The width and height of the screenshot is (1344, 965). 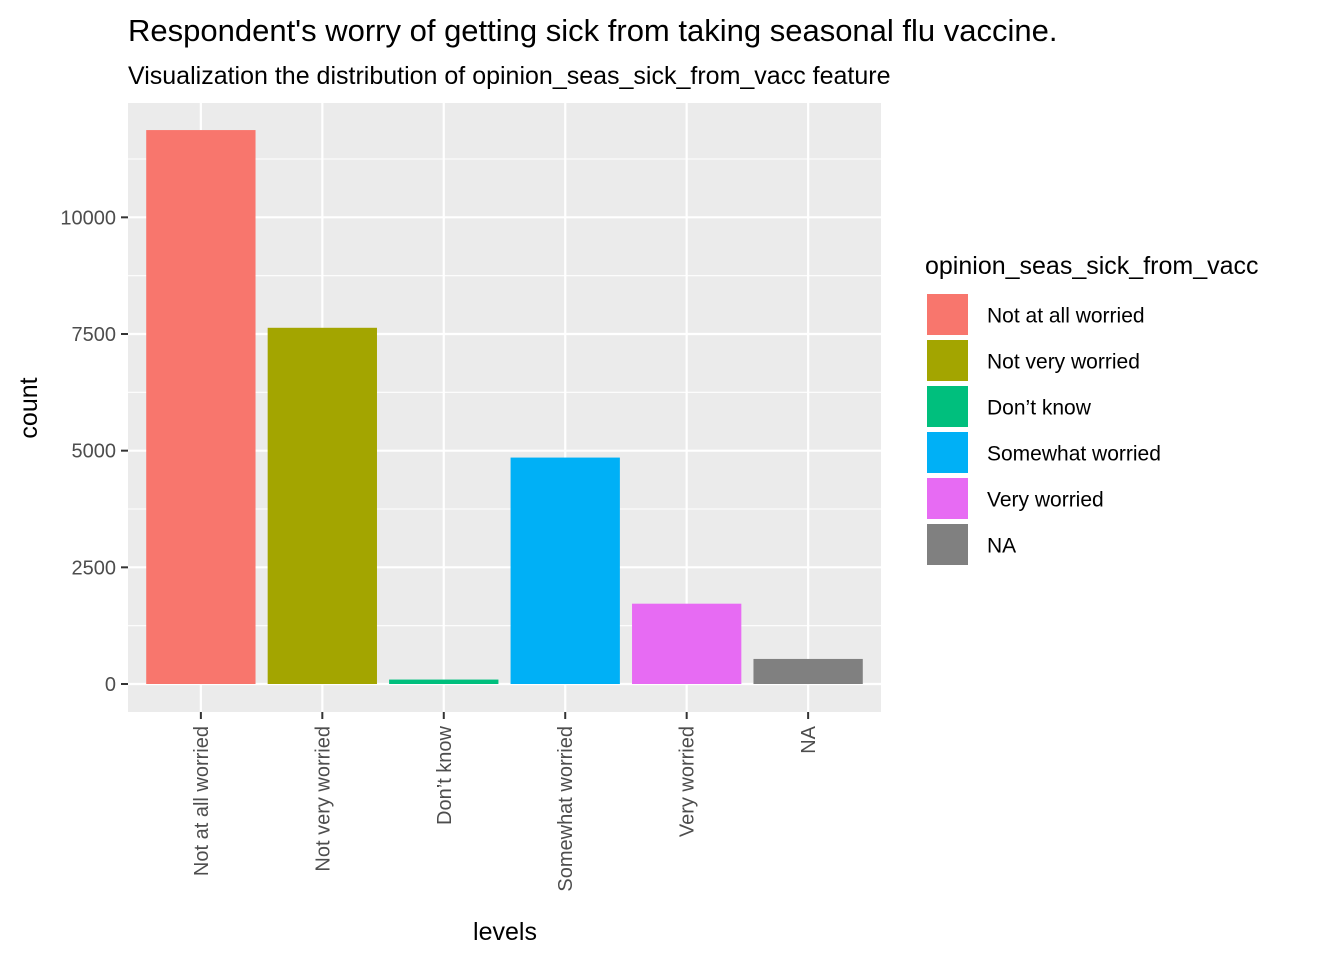 What do you see at coordinates (94, 335) in the screenshot?
I see `y-tick-label: 7500` at bounding box center [94, 335].